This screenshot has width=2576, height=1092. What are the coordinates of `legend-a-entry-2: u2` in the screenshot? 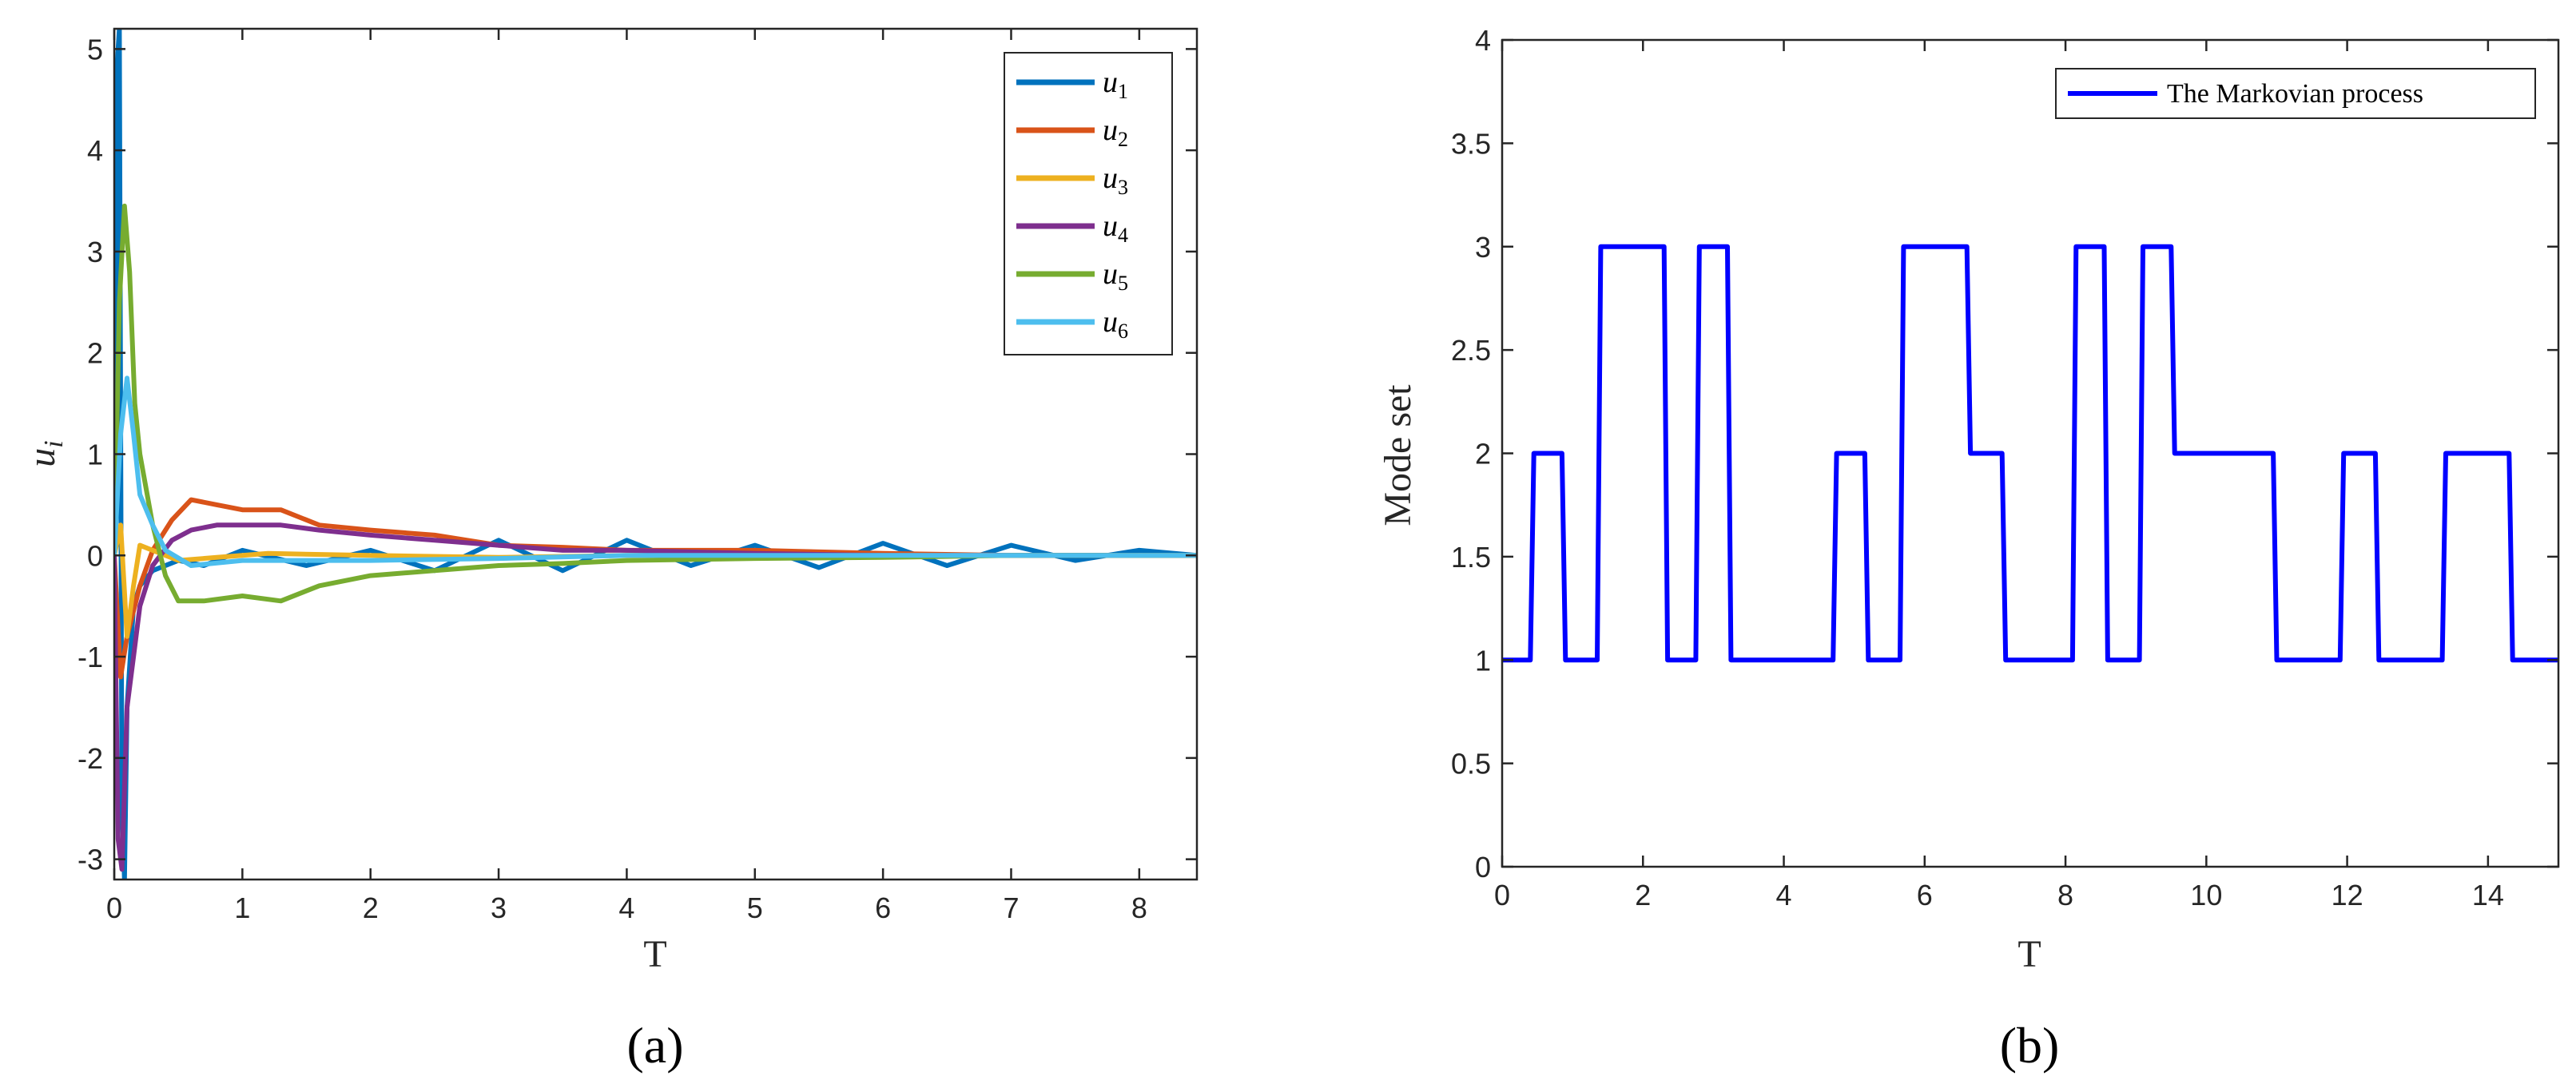 It's located at (1115, 132).